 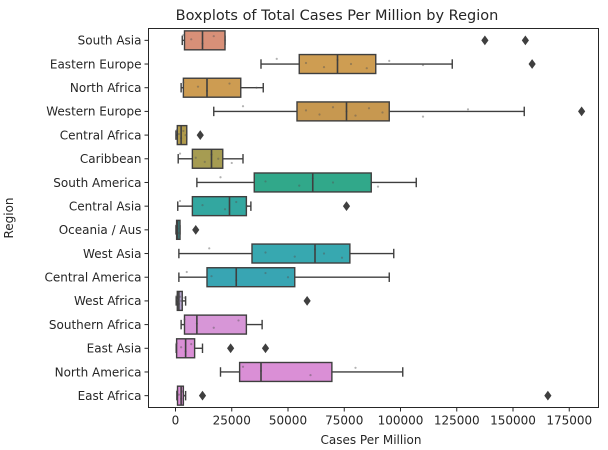 I want to click on box-group-east-asia, so click(x=222, y=348).